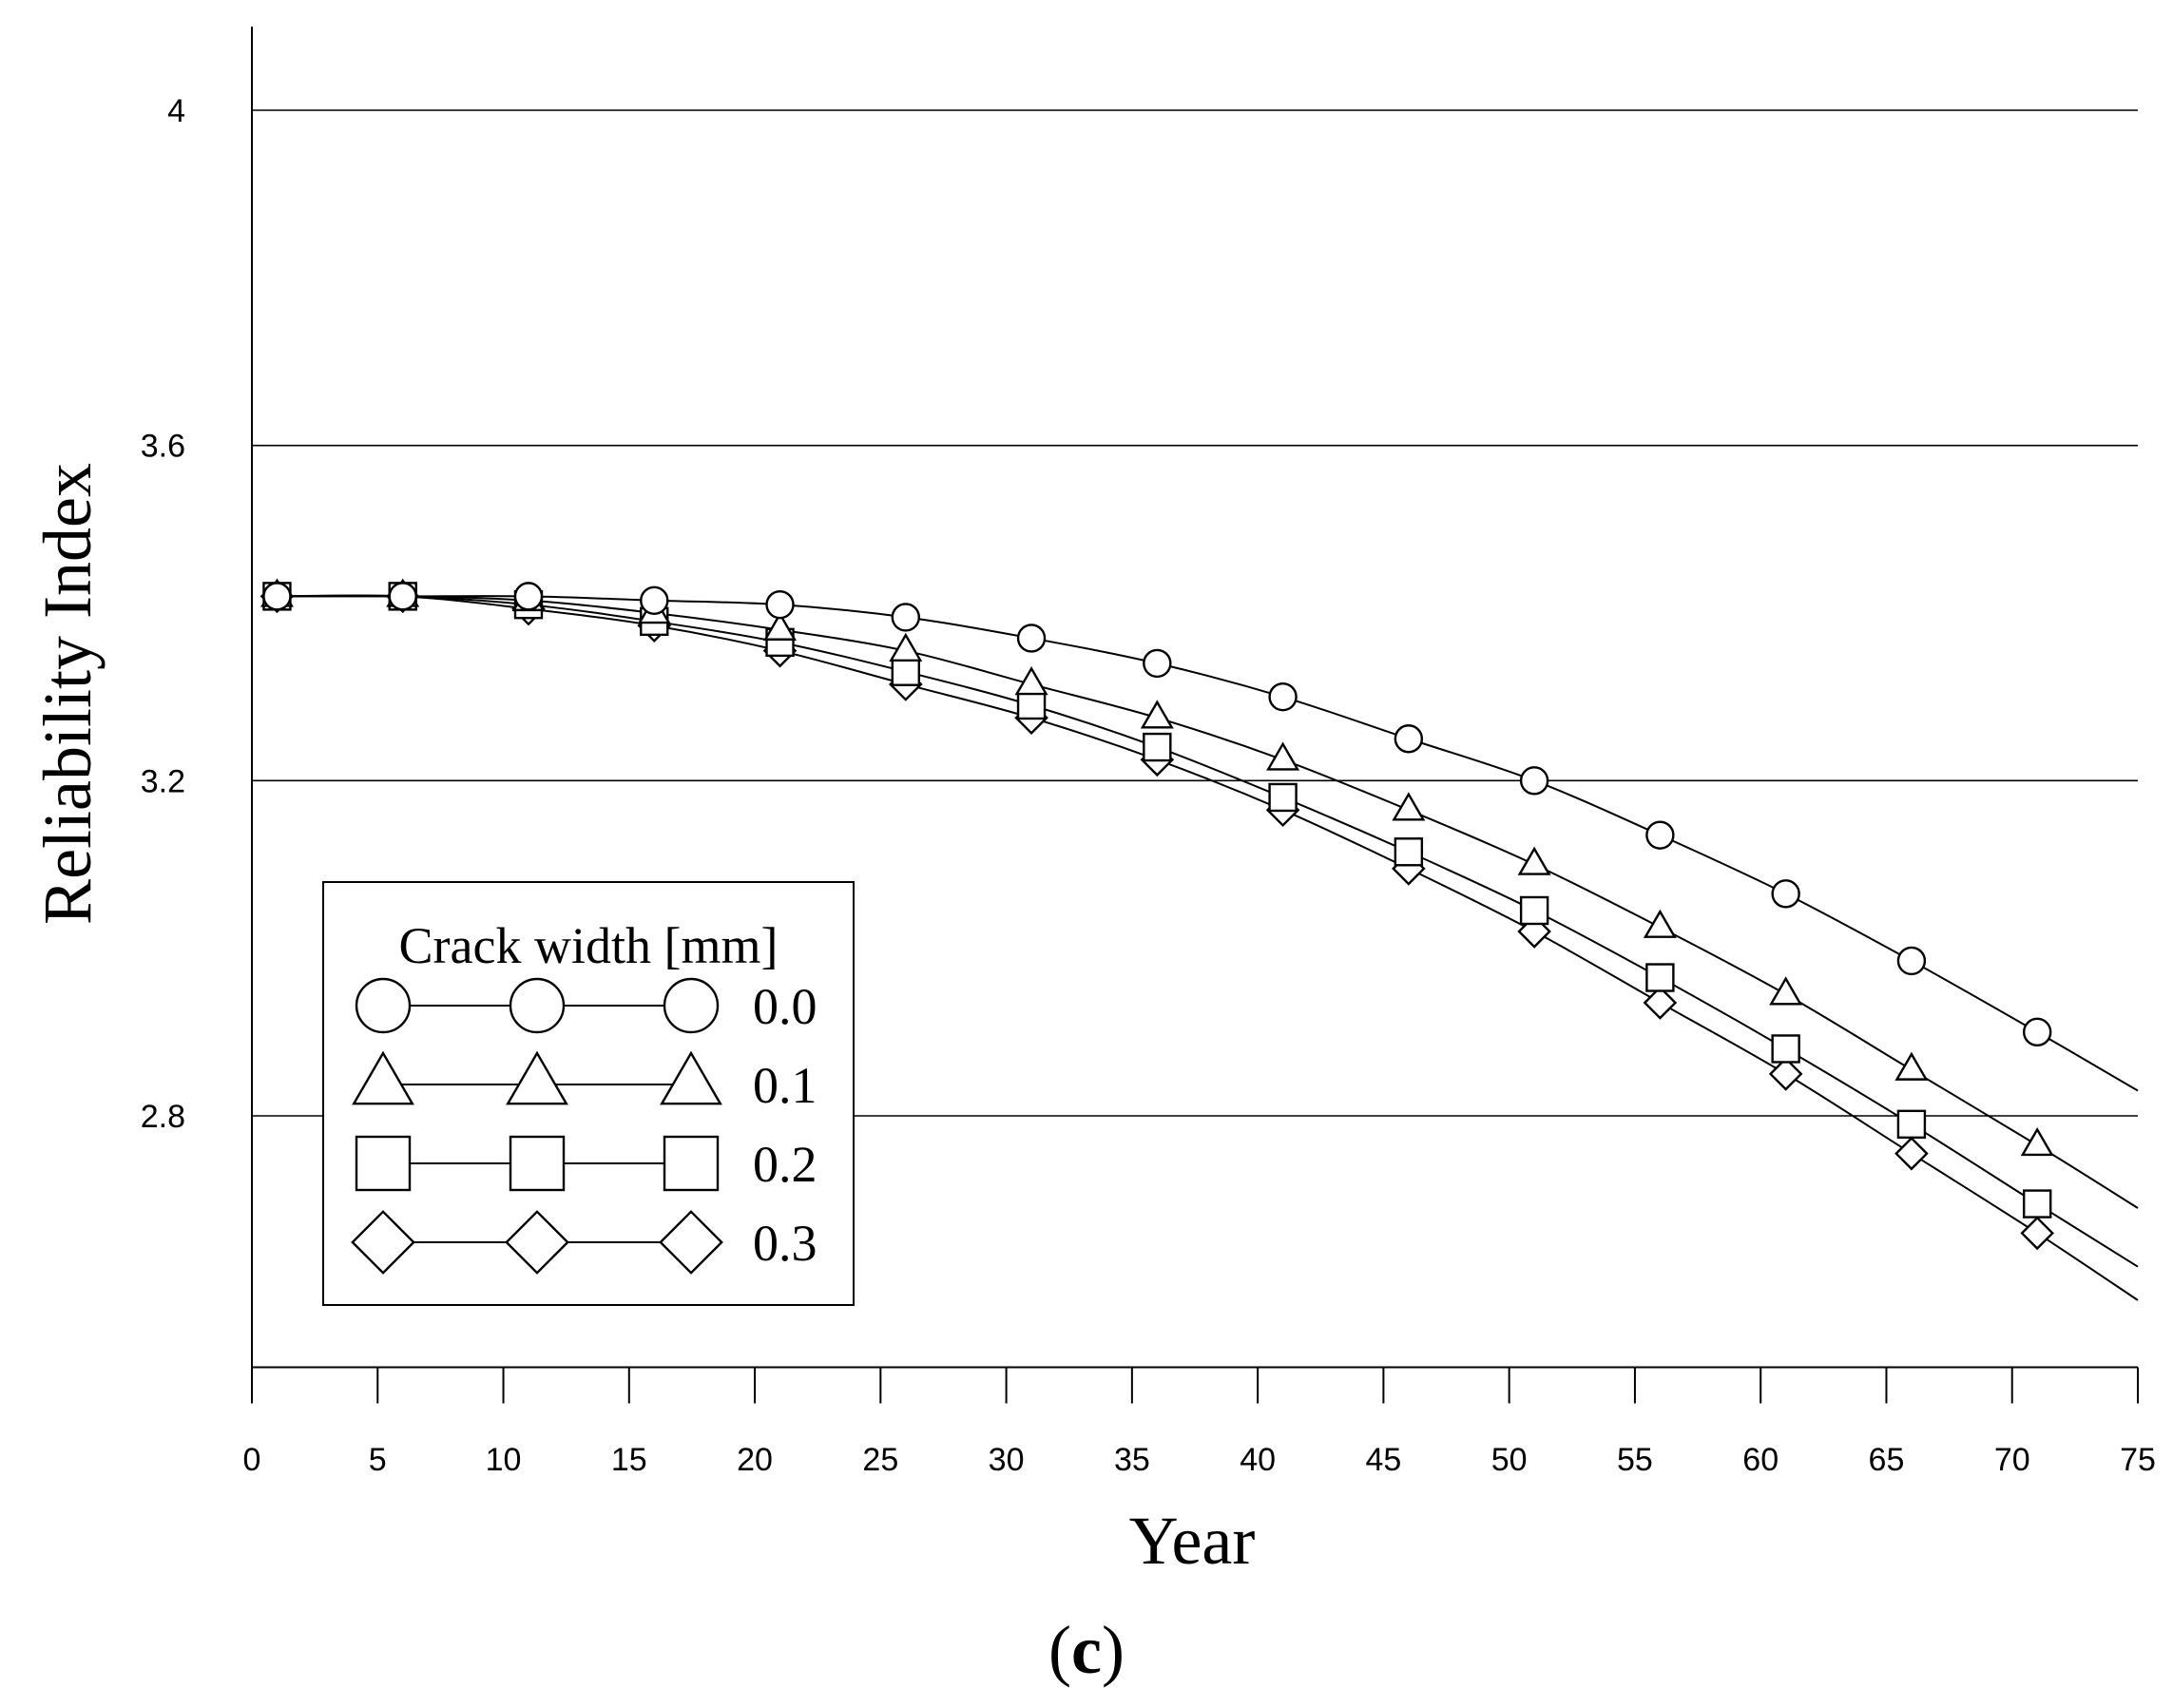 The width and height of the screenshot is (2173, 1708). I want to click on y-tick-label: 2.8, so click(163, 1117).